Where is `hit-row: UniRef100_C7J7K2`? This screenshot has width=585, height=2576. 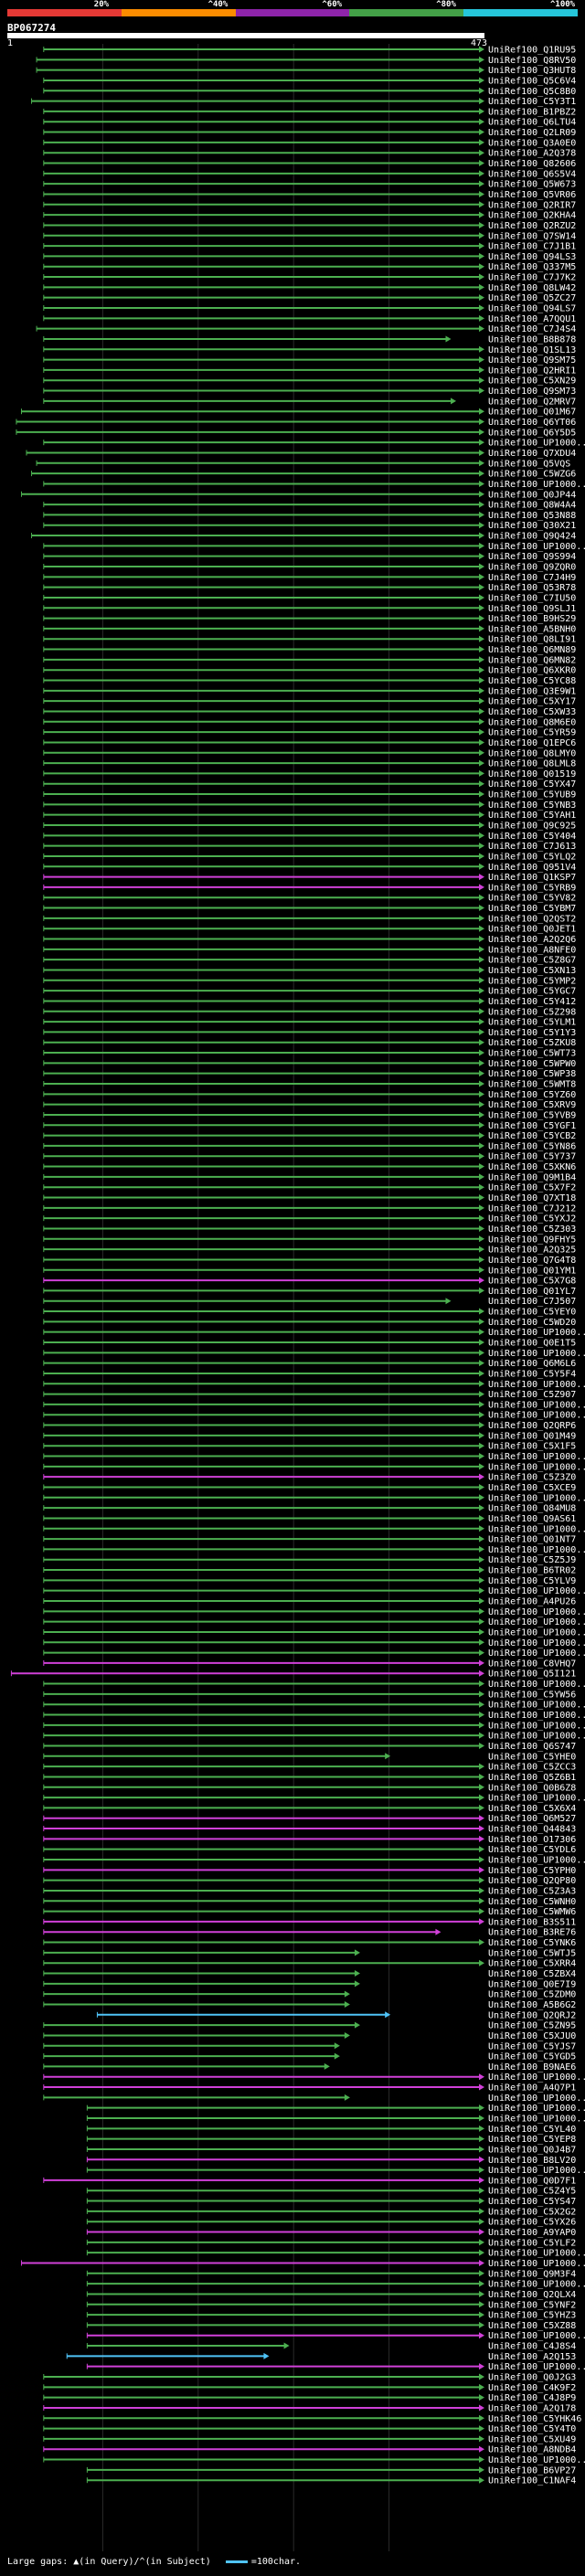 hit-row: UniRef100_C7J7K2 is located at coordinates (310, 278).